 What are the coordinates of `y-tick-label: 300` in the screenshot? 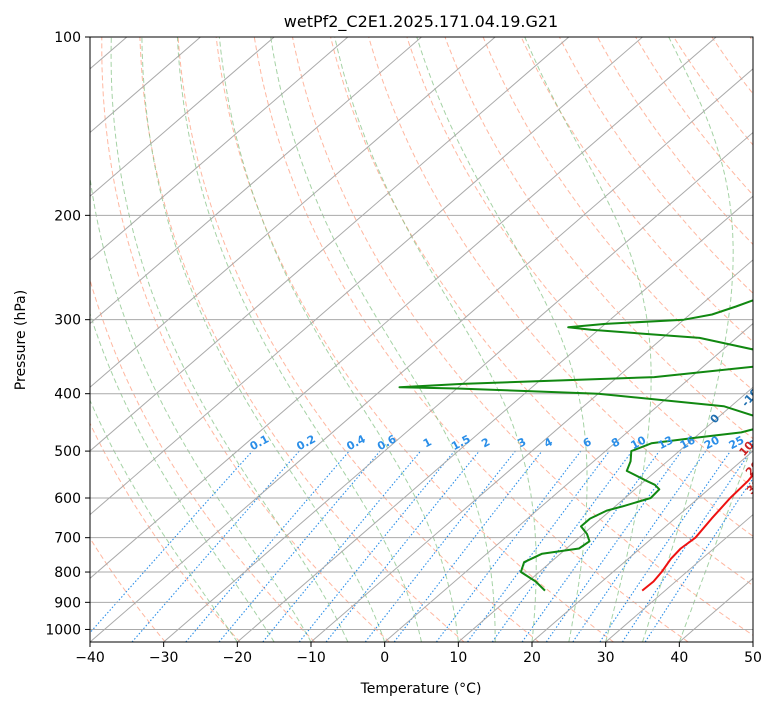 It's located at (67, 321).